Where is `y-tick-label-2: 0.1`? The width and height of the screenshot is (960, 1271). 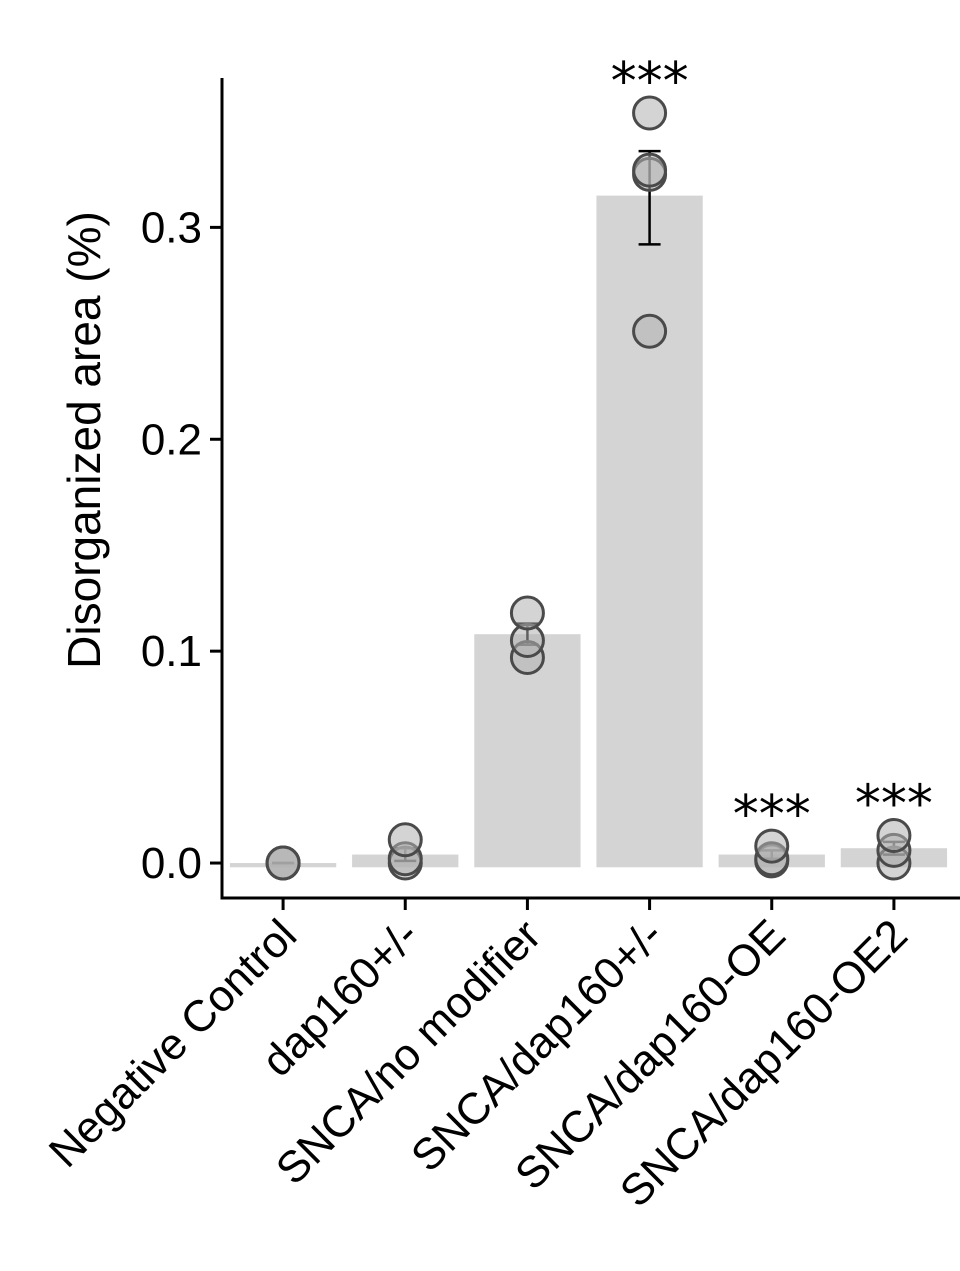 y-tick-label-2: 0.1 is located at coordinates (171, 651).